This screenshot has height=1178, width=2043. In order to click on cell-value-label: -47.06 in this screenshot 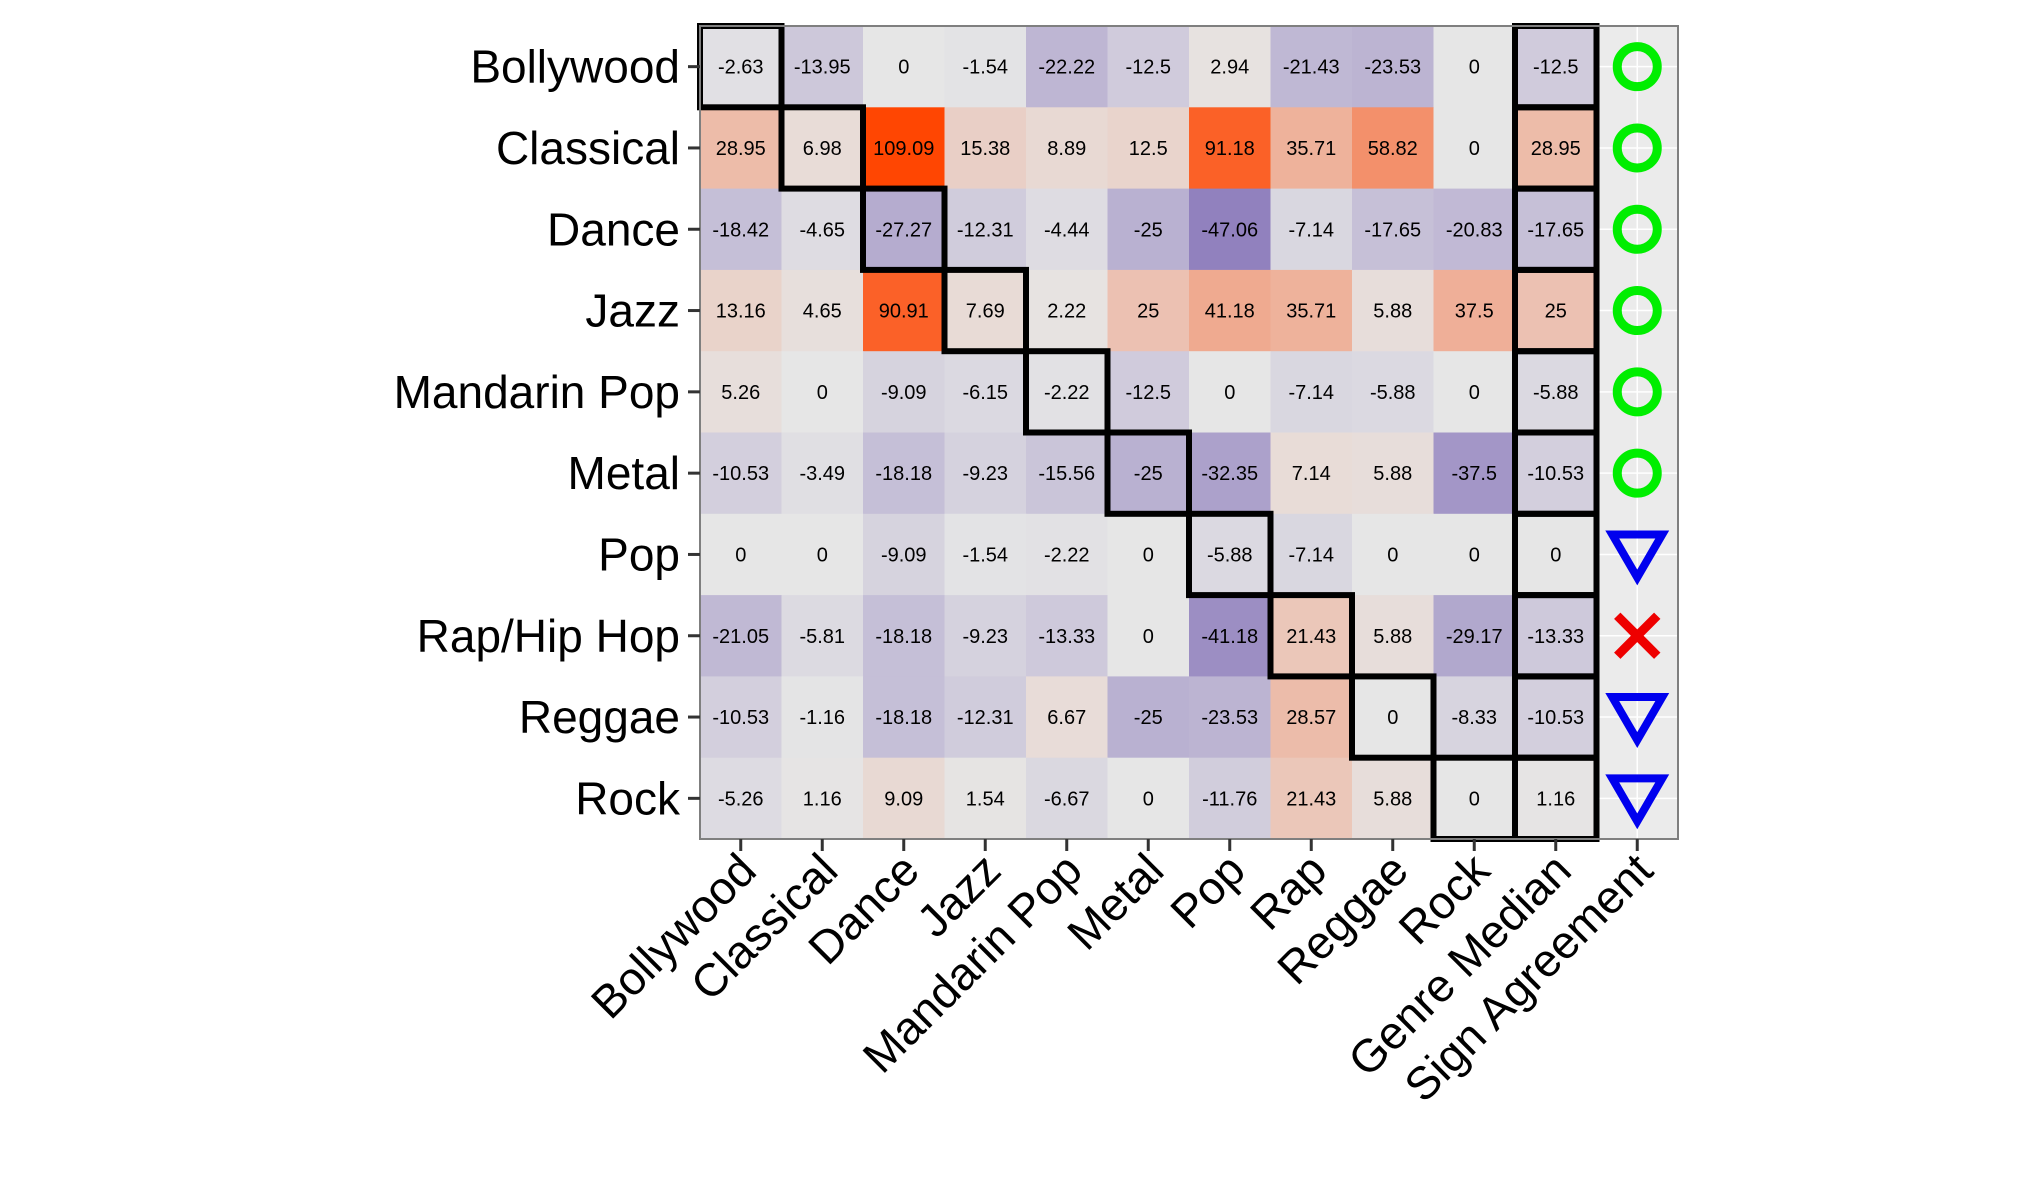, I will do `click(1229, 230)`.